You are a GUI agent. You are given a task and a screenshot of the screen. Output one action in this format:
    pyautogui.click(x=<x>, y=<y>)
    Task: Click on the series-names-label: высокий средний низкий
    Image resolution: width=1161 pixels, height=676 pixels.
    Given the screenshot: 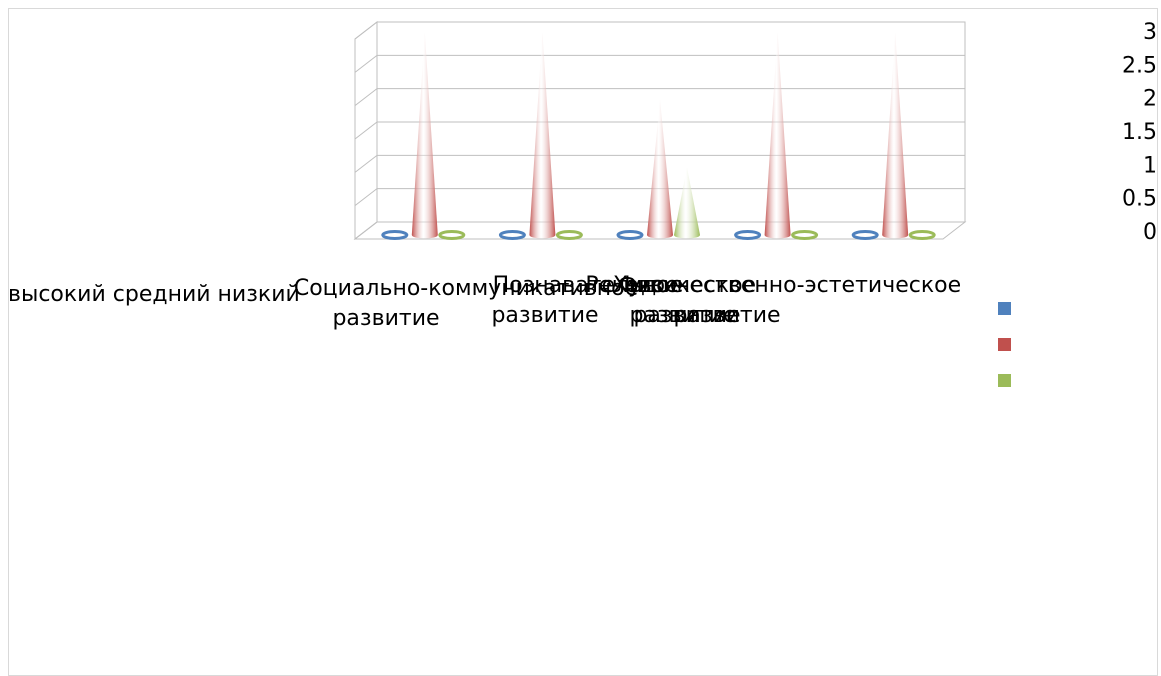 What is the action you would take?
    pyautogui.click(x=154, y=294)
    